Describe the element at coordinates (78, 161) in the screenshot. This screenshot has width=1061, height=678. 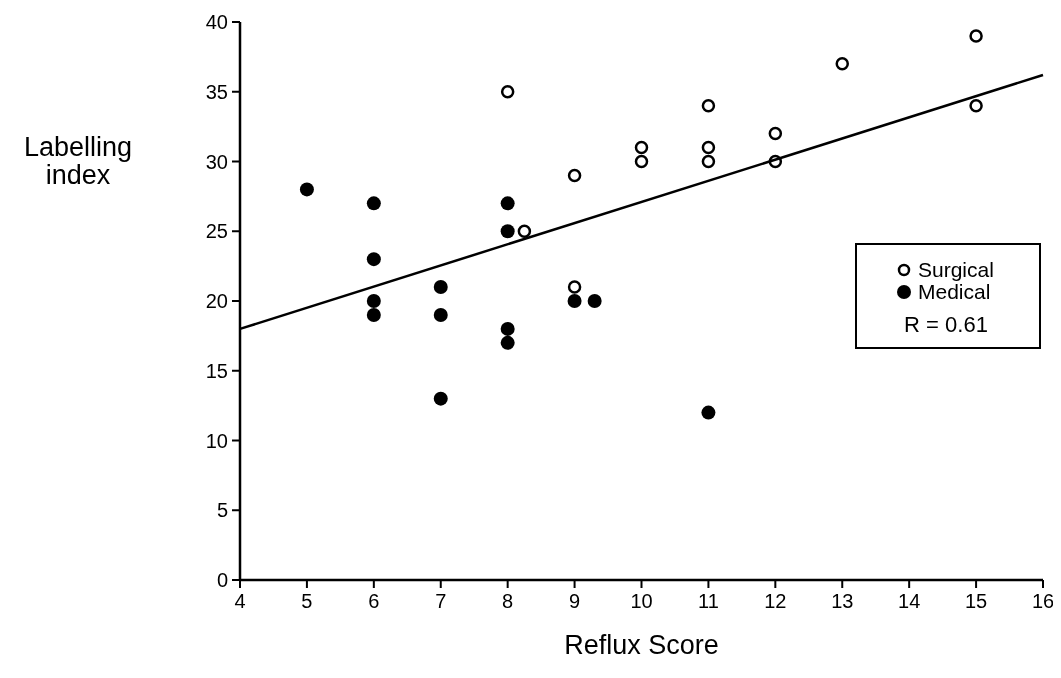
I see `y-axis-title: Labelling index` at that location.